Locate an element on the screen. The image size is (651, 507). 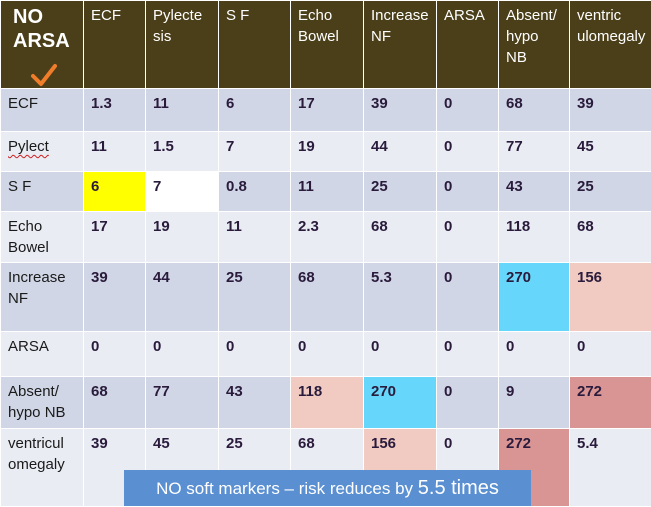
column-header-ventriculomegaly: ventric ulomegaly is located at coordinates (610, 45).